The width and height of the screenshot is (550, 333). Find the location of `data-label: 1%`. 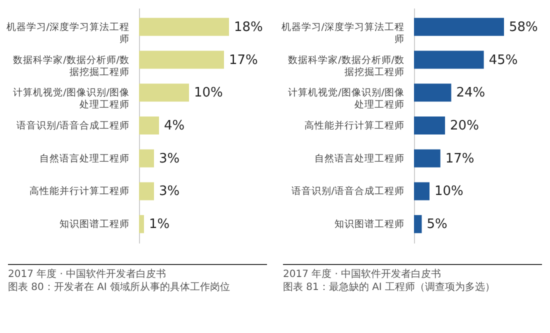

data-label: 1% is located at coordinates (159, 224).